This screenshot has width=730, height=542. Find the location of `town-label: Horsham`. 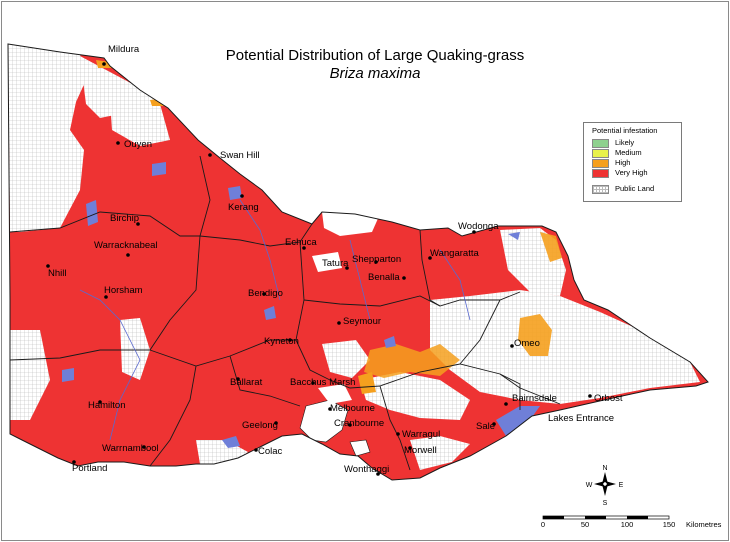

town-label: Horsham is located at coordinates (123, 290).